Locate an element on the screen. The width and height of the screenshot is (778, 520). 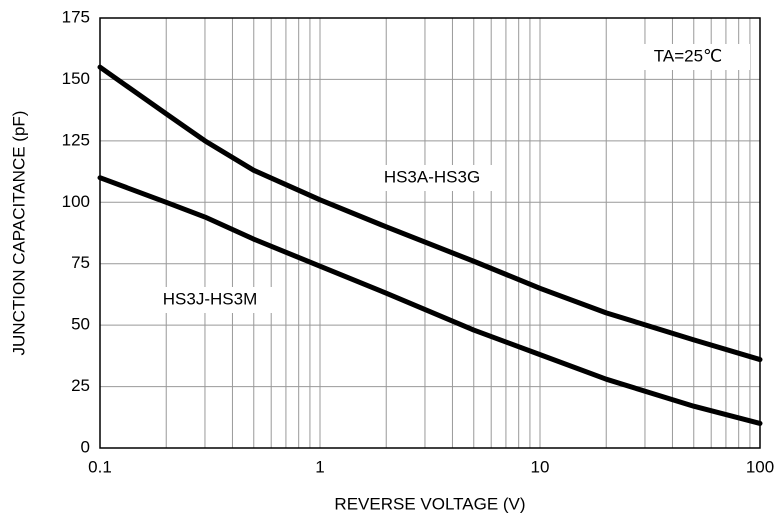
annotation: TA=25℃ is located at coordinates (688, 55).